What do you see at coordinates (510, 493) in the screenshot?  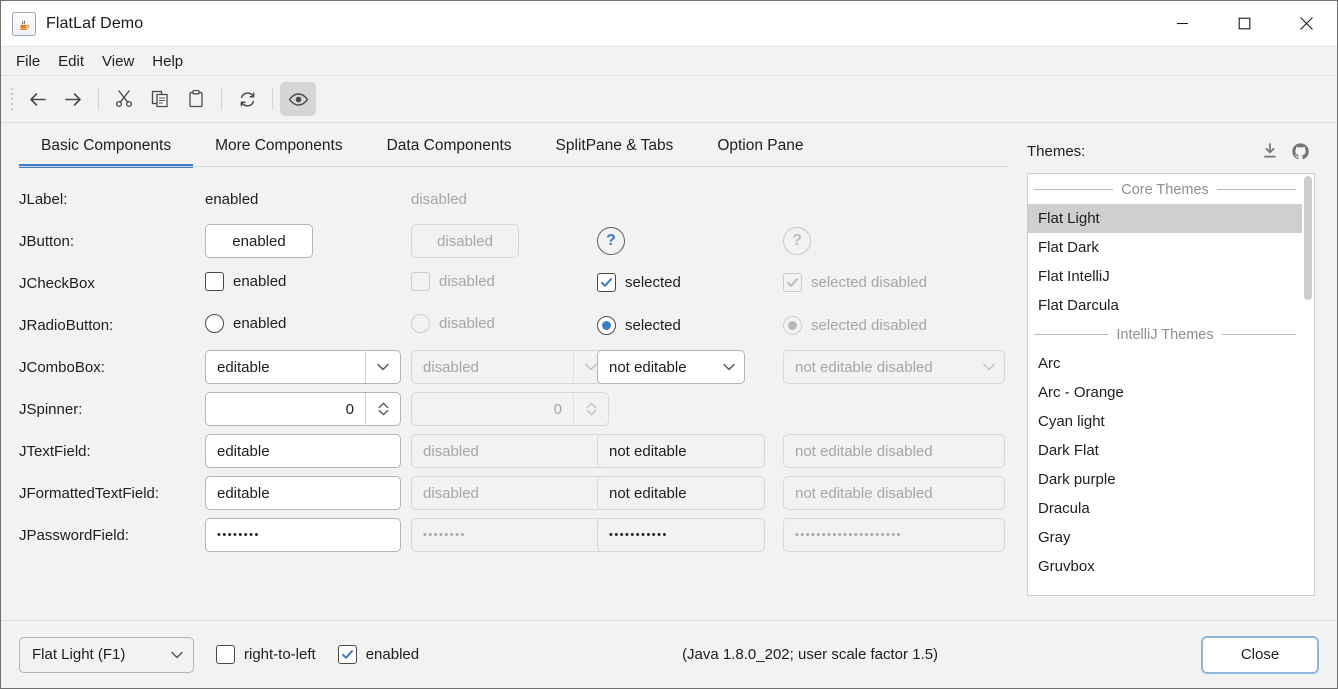 I see `formattedtextfield-disabled: disabled` at bounding box center [510, 493].